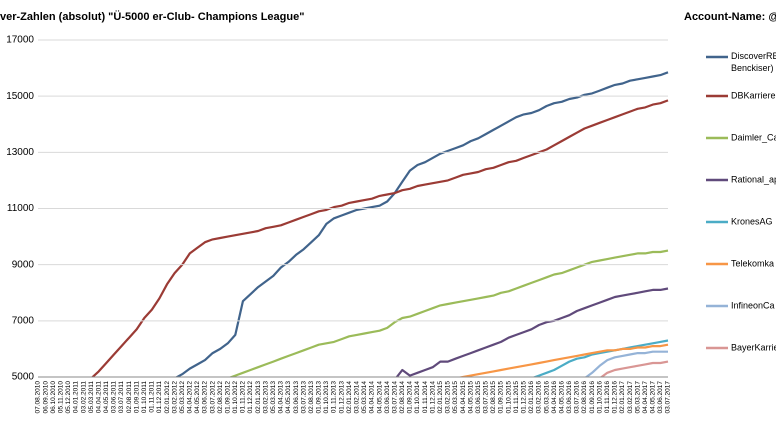 The height and width of the screenshot is (436, 776). I want to click on legend-label: InfineonCa, so click(753, 305).